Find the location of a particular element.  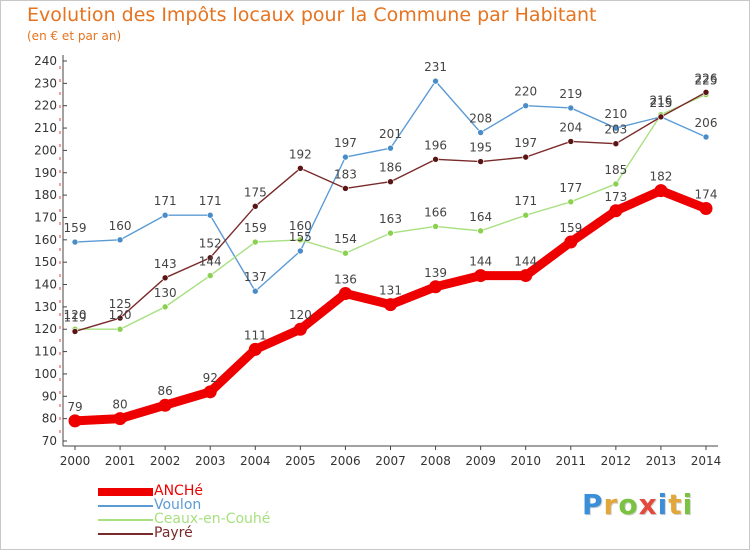

data-label: 160 is located at coordinates (120, 226).